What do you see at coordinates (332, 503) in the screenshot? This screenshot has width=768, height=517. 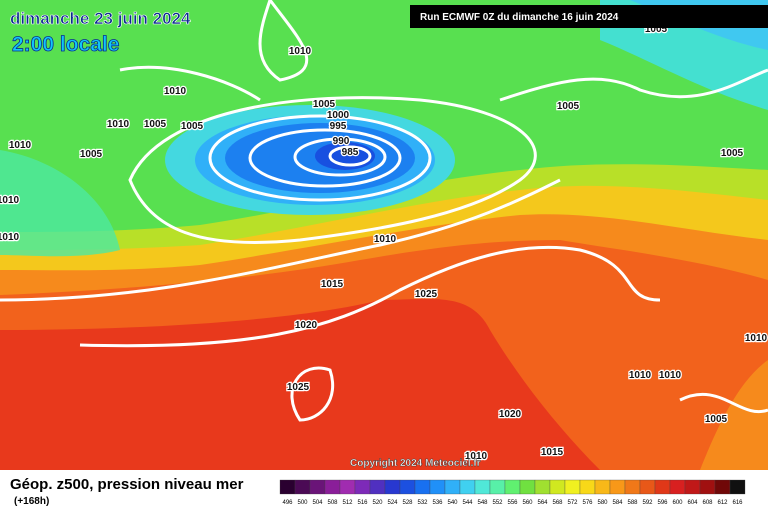 I see `legend-value: 508` at bounding box center [332, 503].